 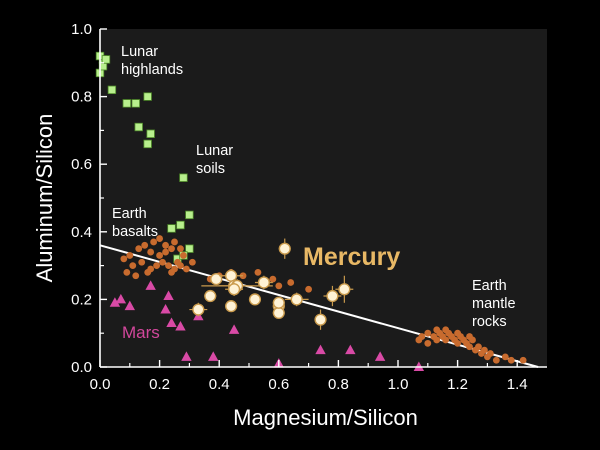 I want to click on x-tick-label: 0.2, so click(x=159, y=384).